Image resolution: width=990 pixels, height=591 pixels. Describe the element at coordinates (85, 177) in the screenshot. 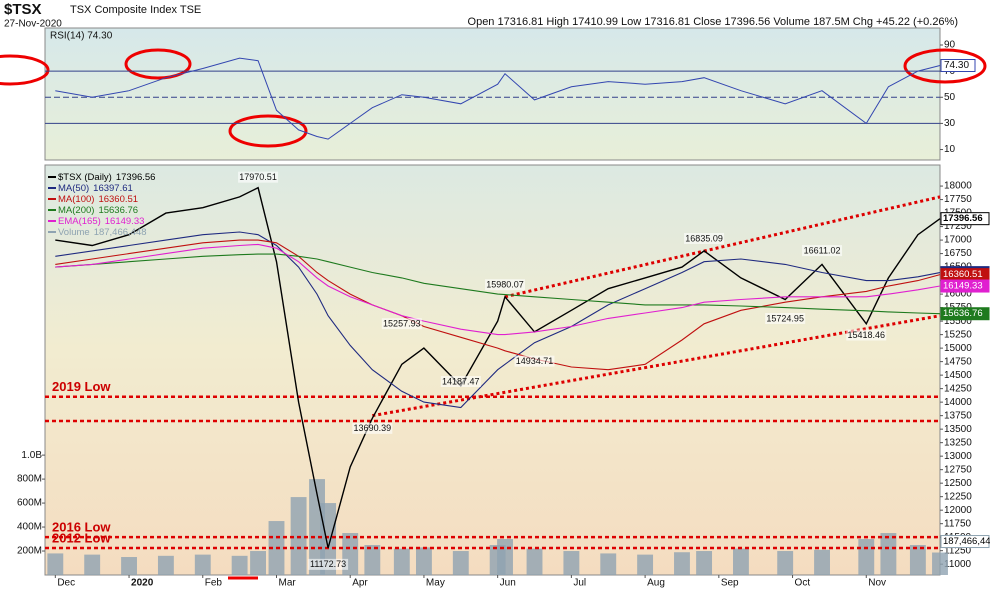

I see `legend-name: $TSX (Daily)` at that location.